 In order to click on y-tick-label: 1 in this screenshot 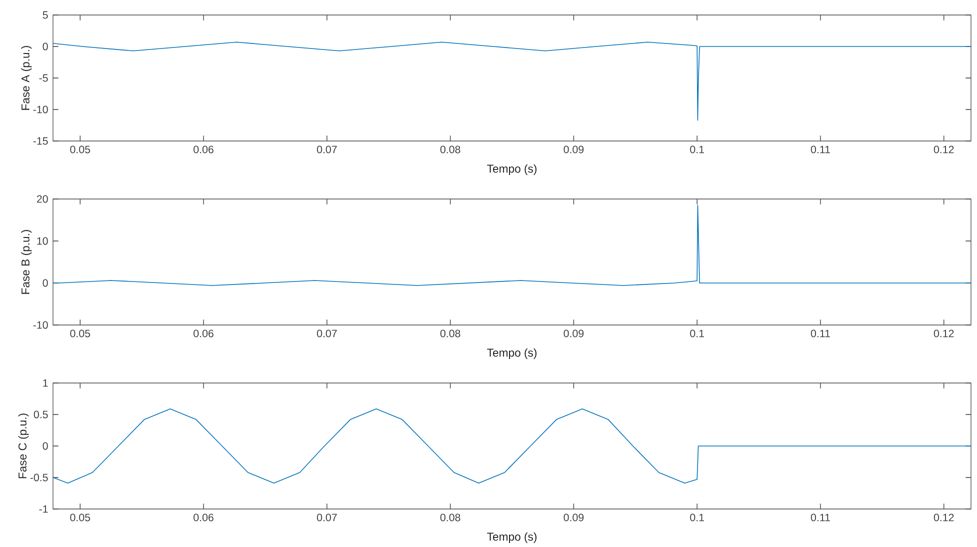, I will do `click(45, 383)`.